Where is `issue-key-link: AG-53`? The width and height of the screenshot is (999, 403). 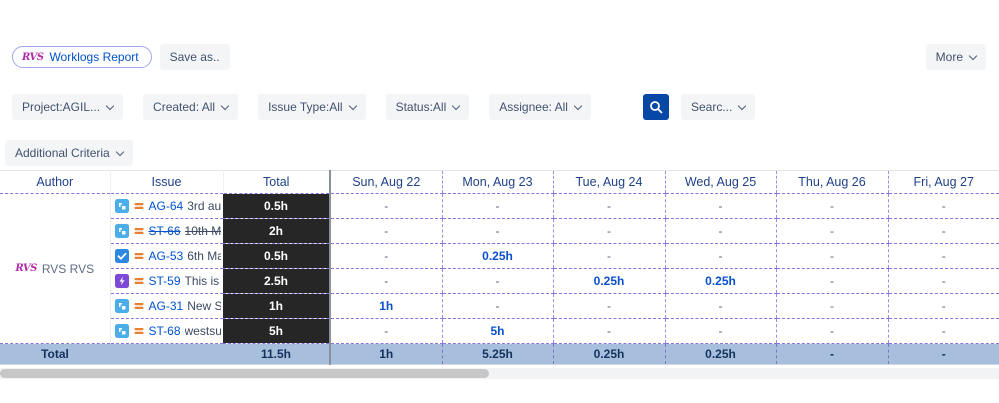
issue-key-link: AG-53 is located at coordinates (166, 256).